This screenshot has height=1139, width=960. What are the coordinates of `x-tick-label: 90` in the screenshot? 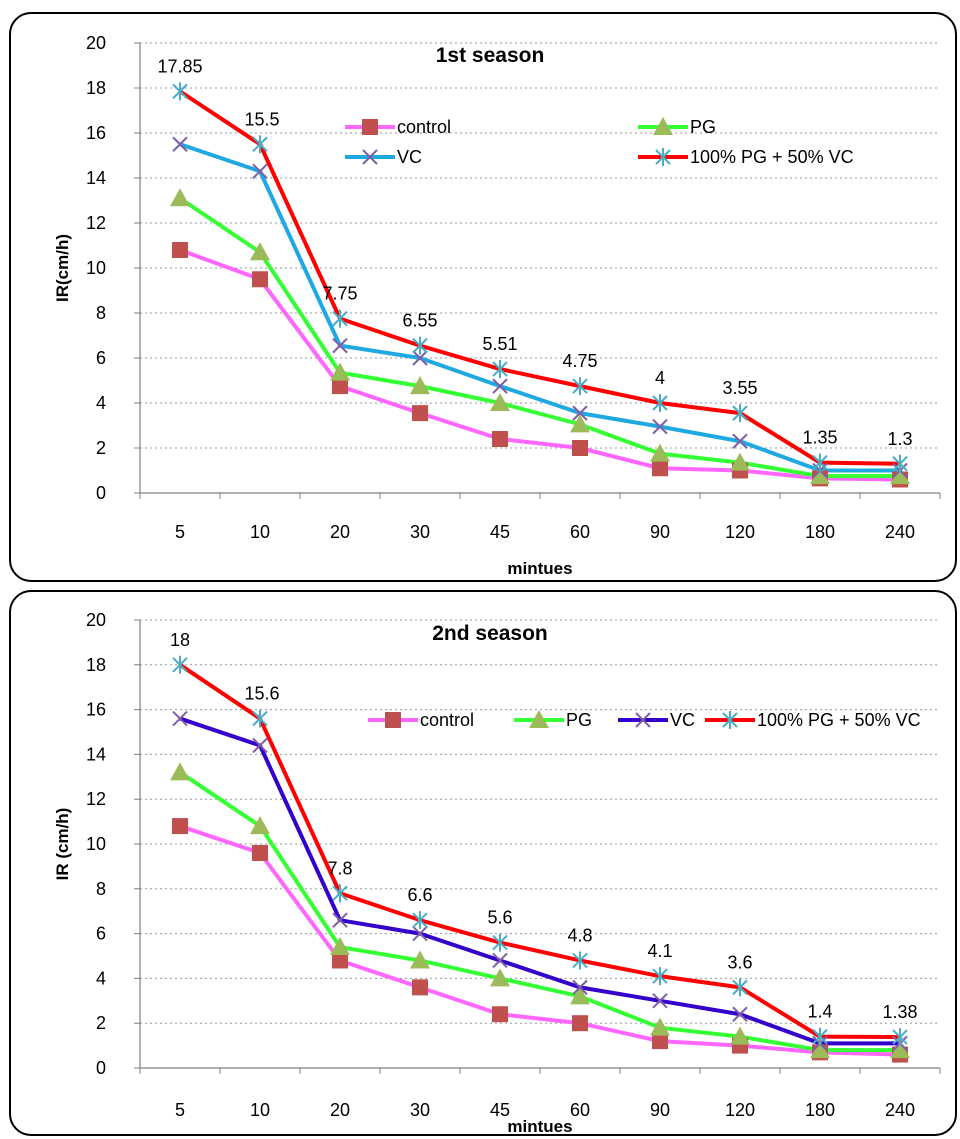 It's located at (660, 532).